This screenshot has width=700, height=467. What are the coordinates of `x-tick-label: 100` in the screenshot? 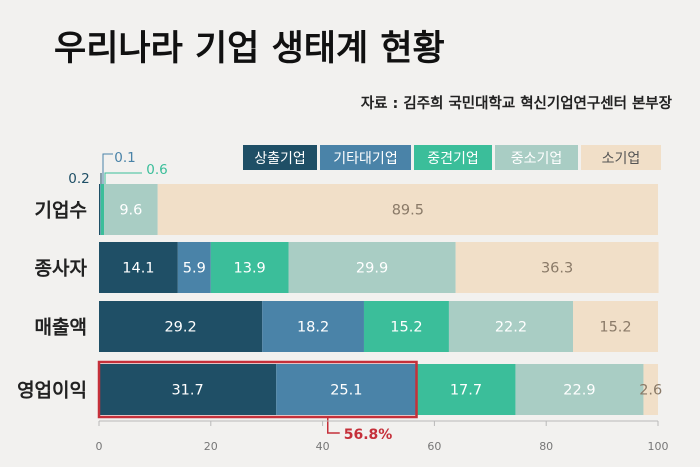 It's located at (658, 446).